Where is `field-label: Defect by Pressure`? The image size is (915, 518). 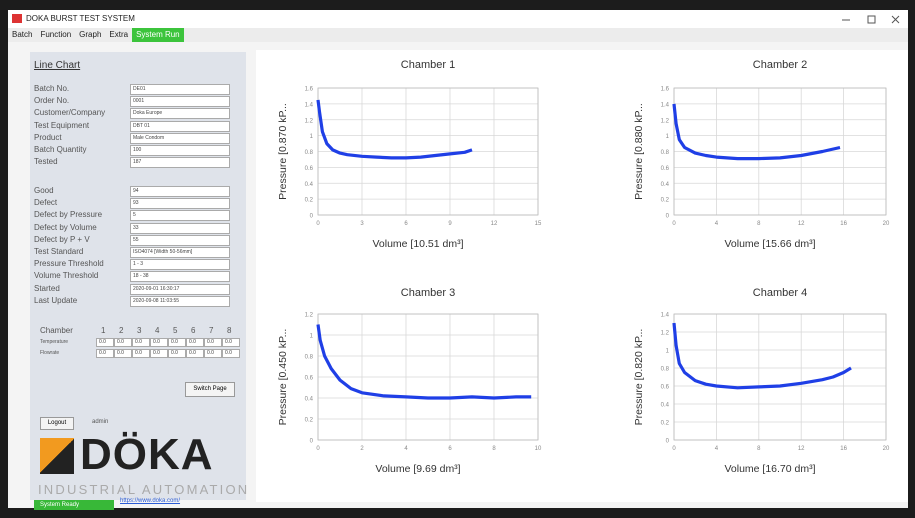
field-label: Defect by Pressure is located at coordinates (68, 215).